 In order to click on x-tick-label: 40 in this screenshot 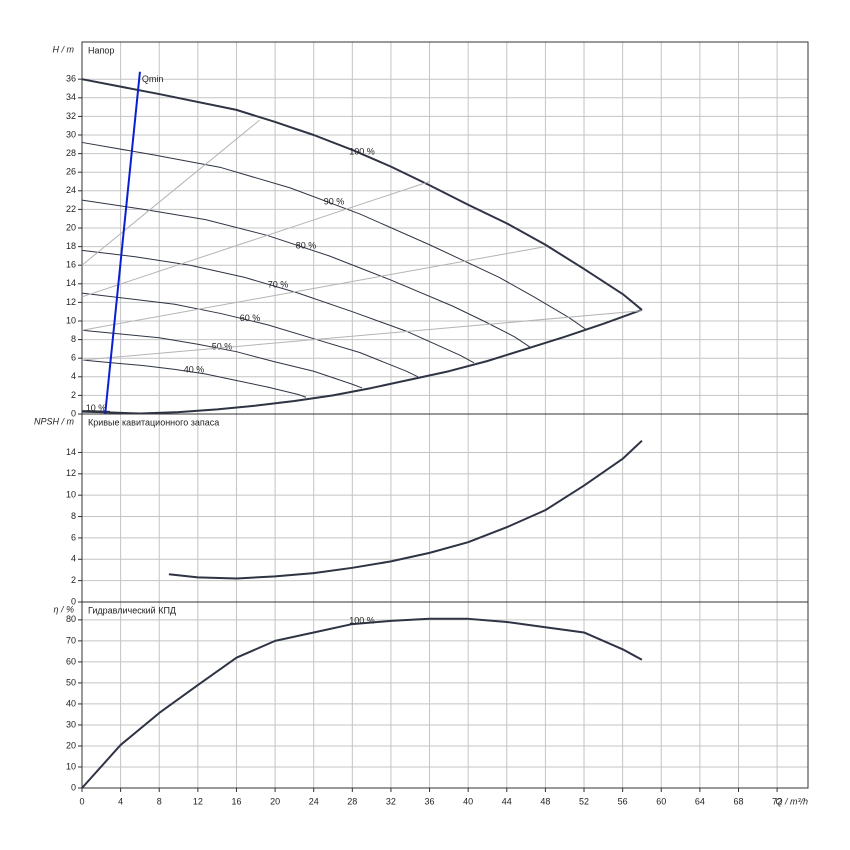, I will do `click(468, 801)`.